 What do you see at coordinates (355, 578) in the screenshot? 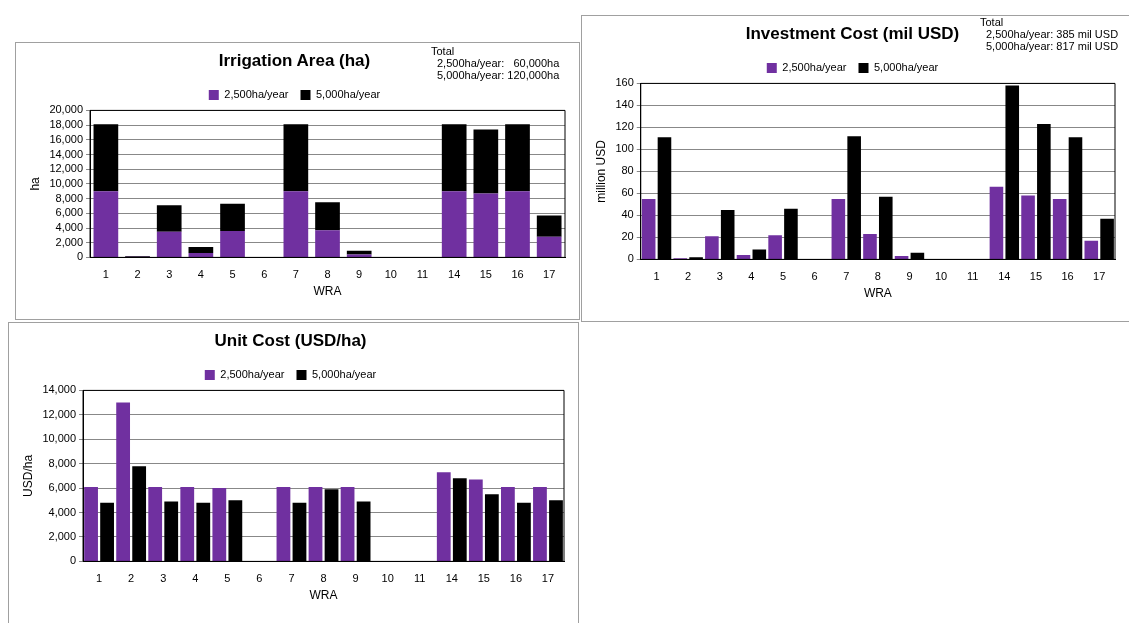
I see `x-tick-label: 9` at bounding box center [355, 578].